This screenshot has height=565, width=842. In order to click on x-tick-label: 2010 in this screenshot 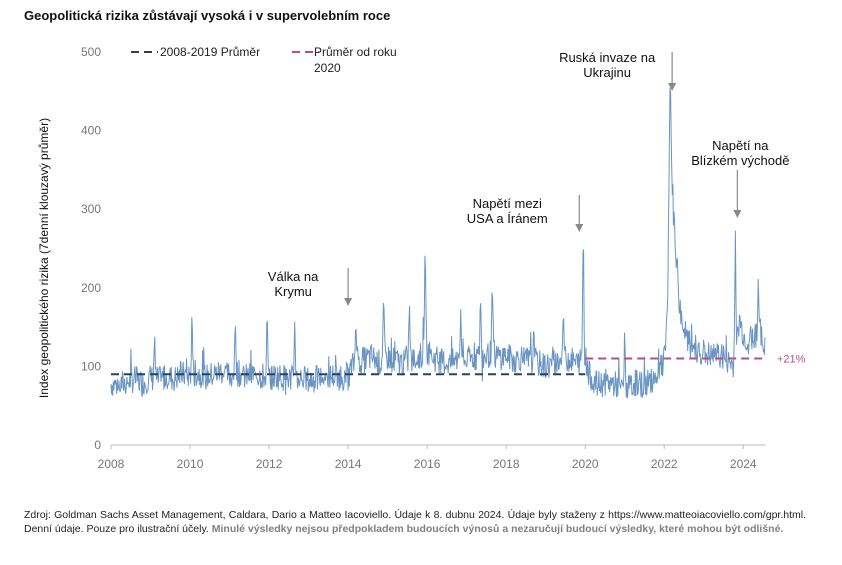, I will do `click(190, 464)`.